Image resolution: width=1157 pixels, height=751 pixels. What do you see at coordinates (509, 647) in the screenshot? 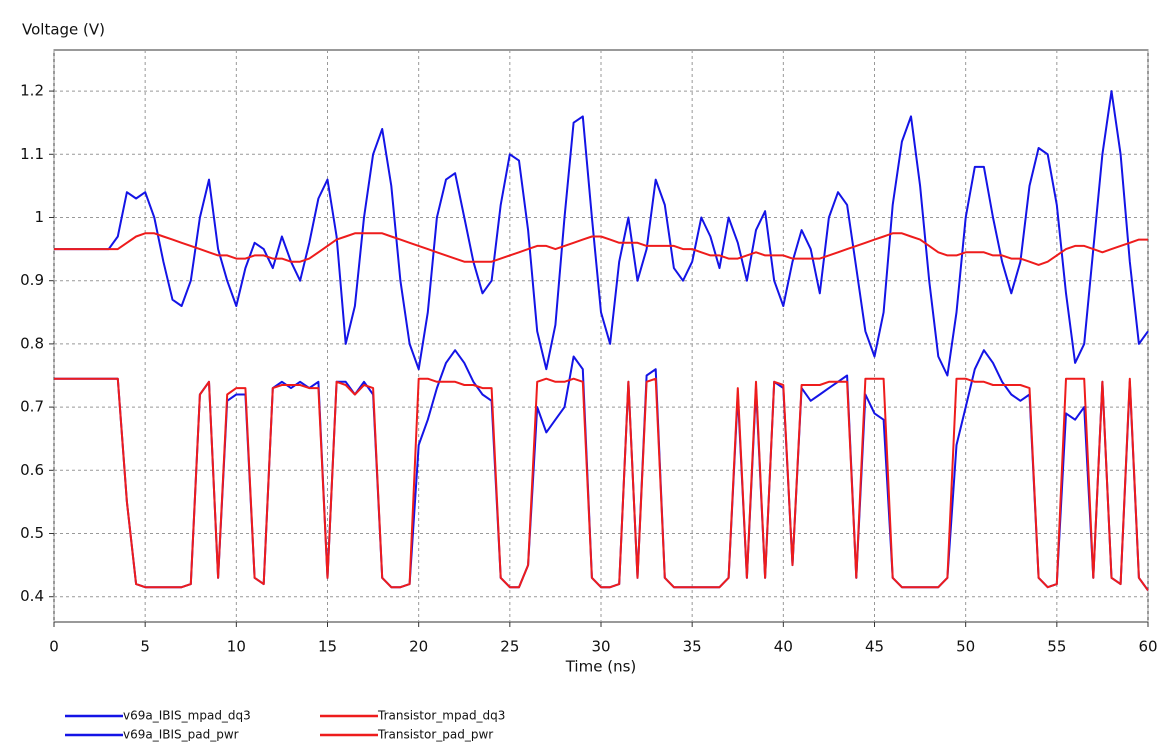
I see `x-tick-label: 25` at bounding box center [509, 647].